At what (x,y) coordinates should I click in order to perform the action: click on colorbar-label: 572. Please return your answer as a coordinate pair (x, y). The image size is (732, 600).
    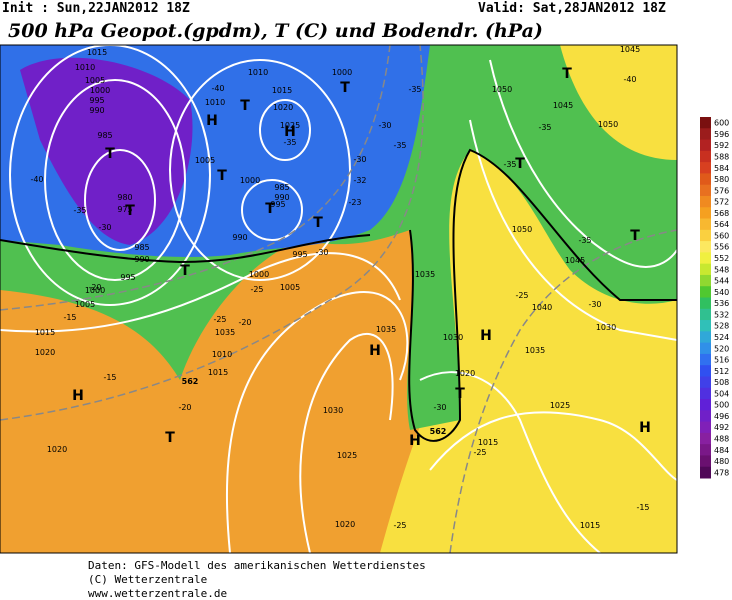
    Looking at the image, I should click on (721, 202).